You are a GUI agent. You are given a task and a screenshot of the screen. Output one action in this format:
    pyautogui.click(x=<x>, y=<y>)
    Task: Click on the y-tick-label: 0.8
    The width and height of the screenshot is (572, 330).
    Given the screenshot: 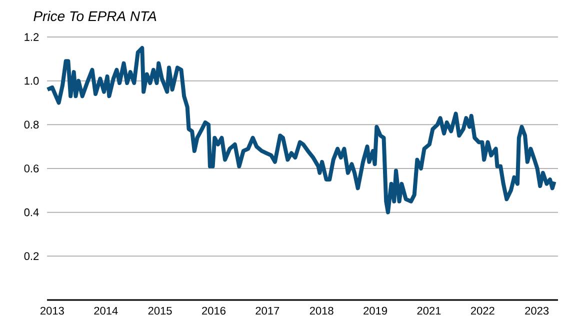 What is the action you would take?
    pyautogui.click(x=31, y=124)
    